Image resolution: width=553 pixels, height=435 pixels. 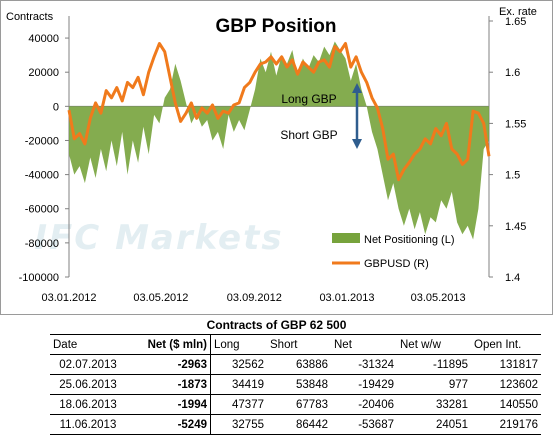 What do you see at coordinates (506, 364) in the screenshot?
I see `table-cell: 131817` at bounding box center [506, 364].